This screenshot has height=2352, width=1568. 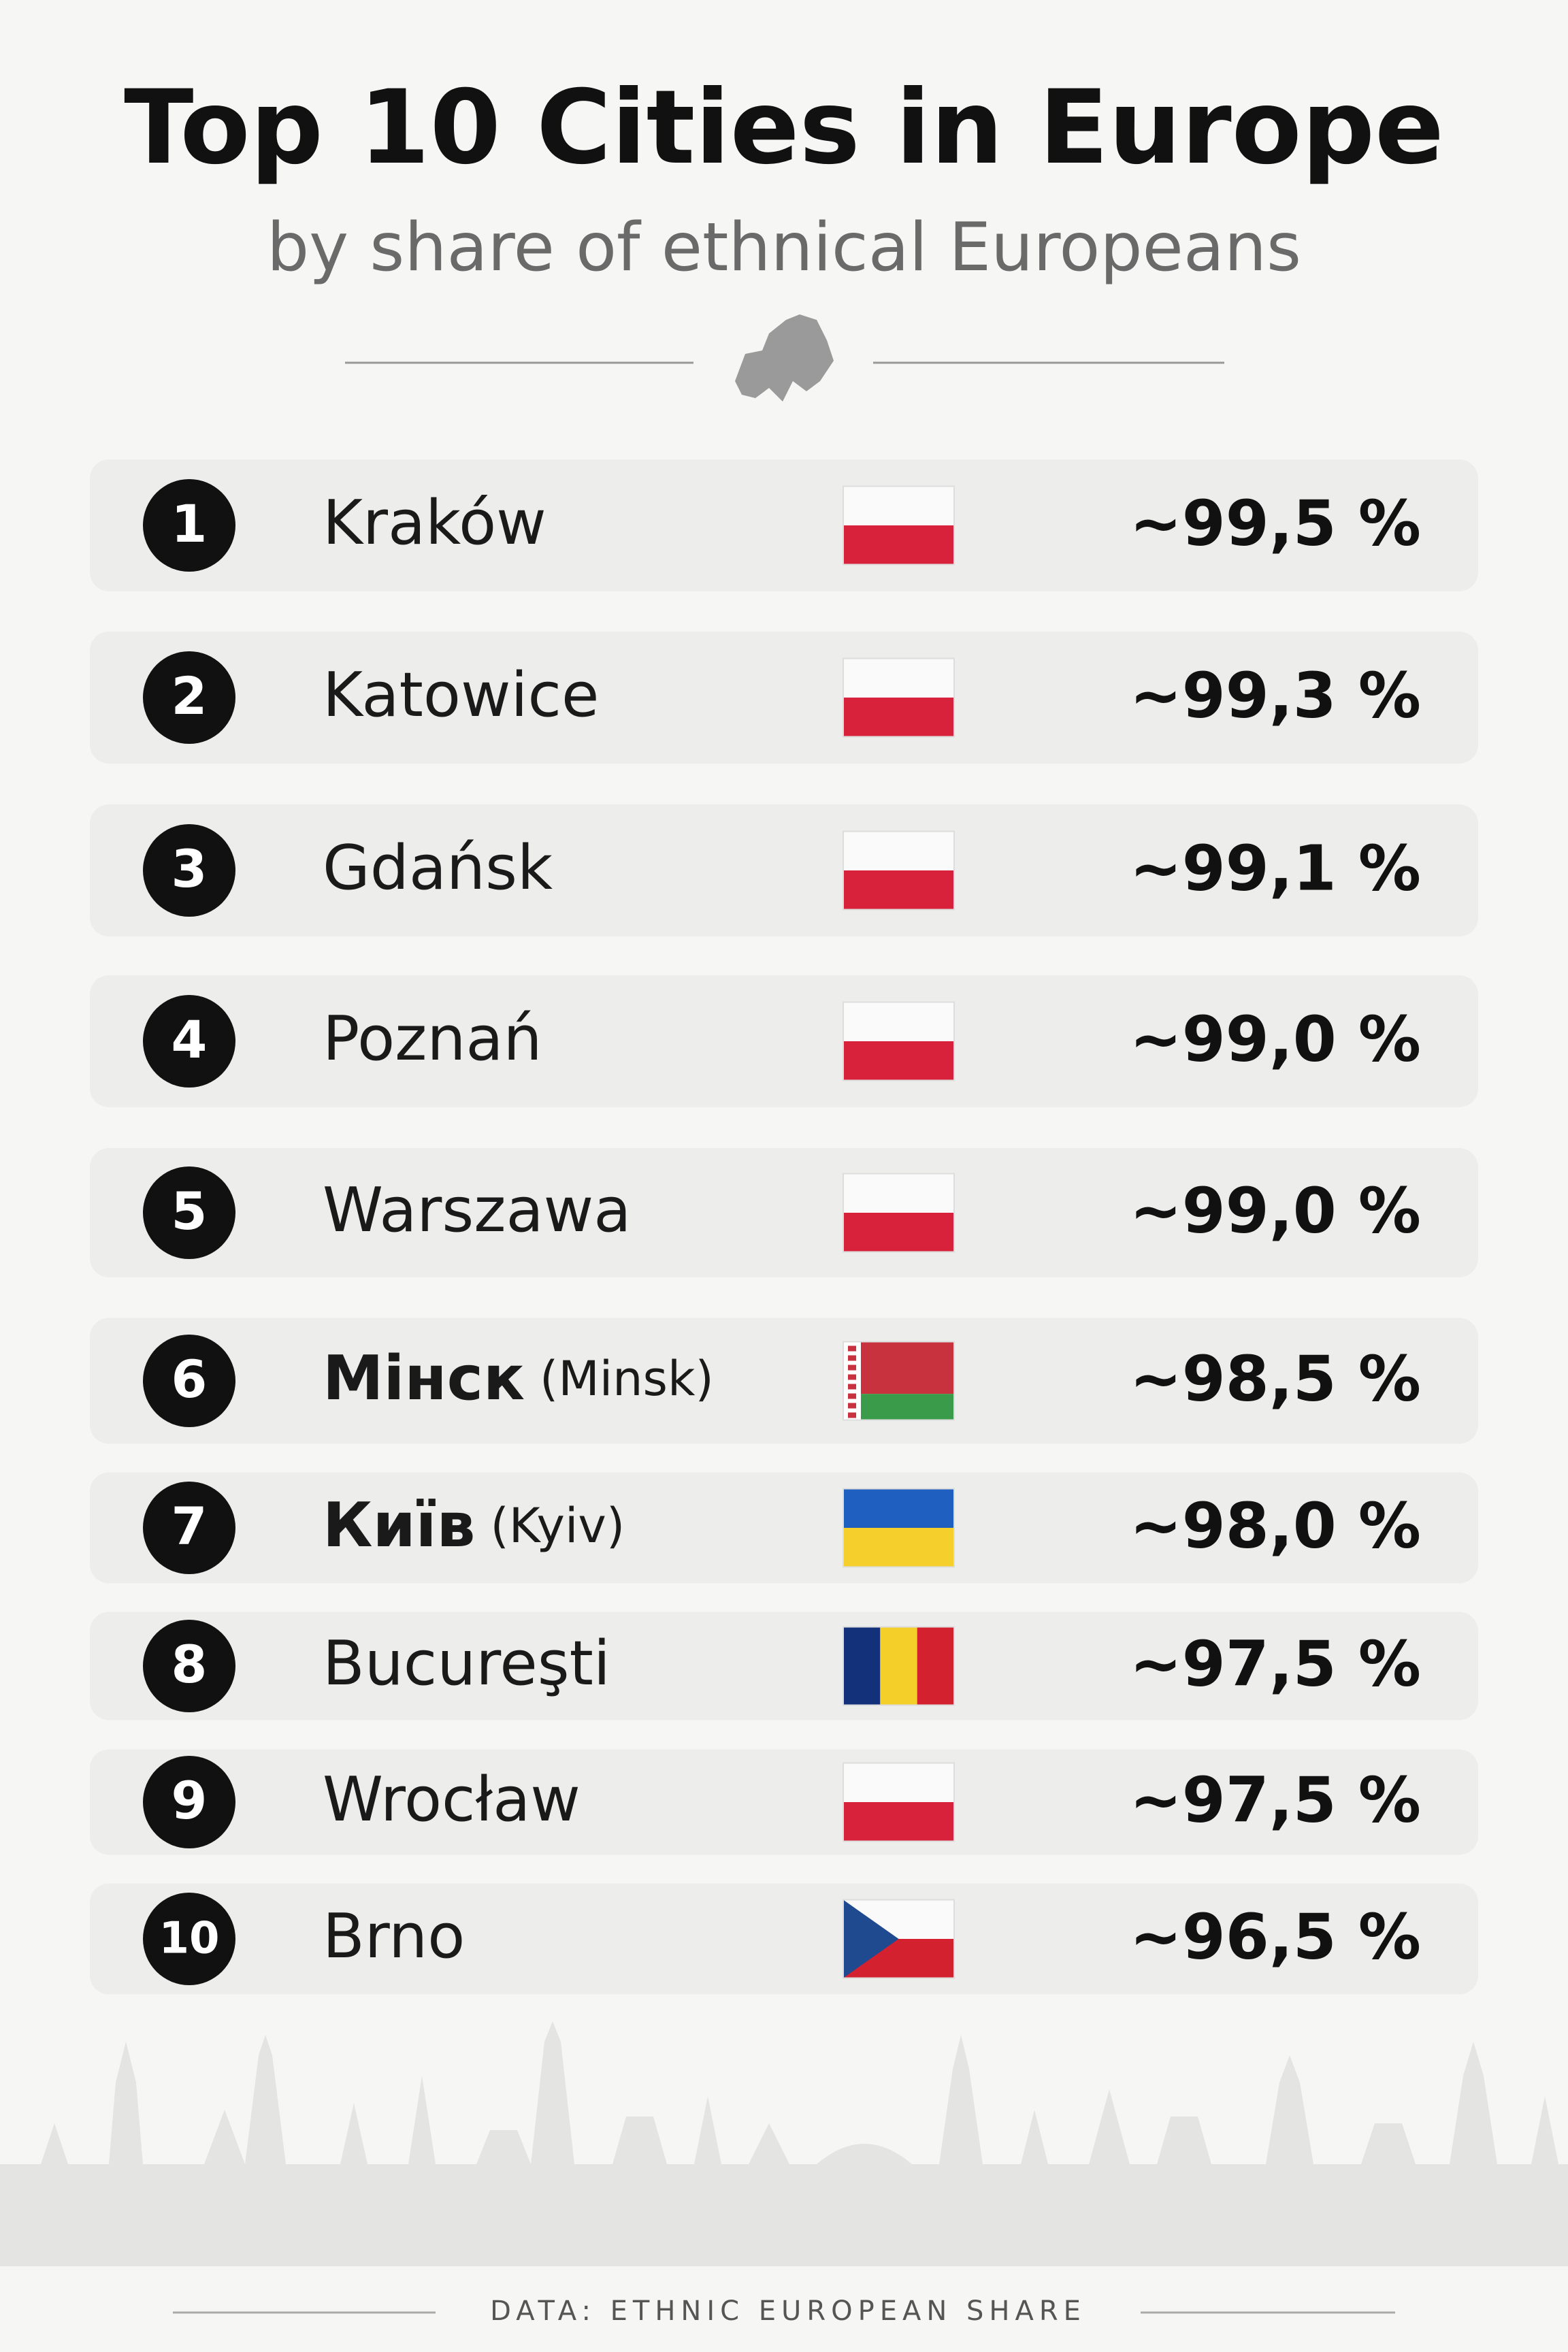 I want to click on city-name: Gdańsk, so click(x=438, y=868).